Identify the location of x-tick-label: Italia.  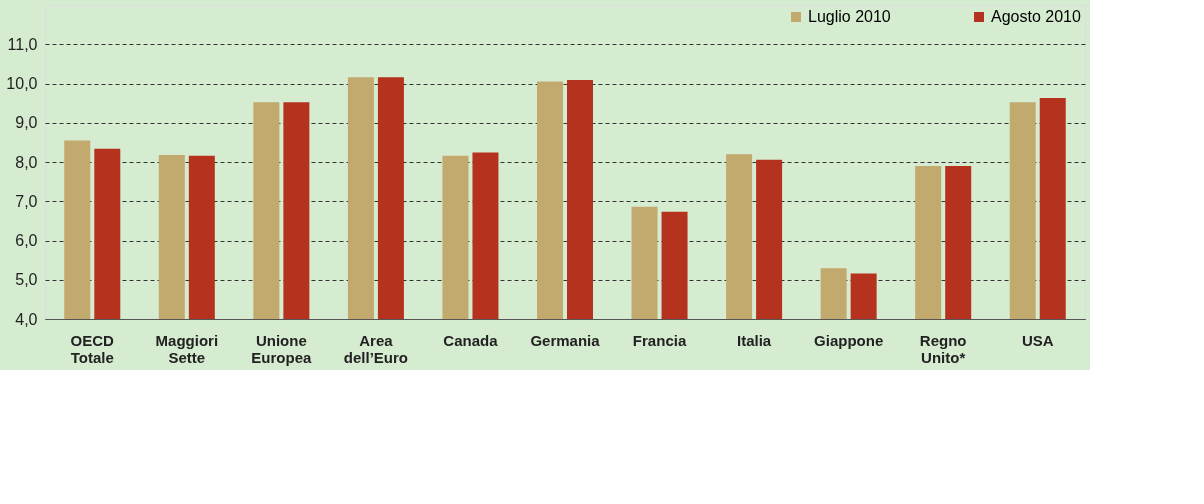
(754, 340).